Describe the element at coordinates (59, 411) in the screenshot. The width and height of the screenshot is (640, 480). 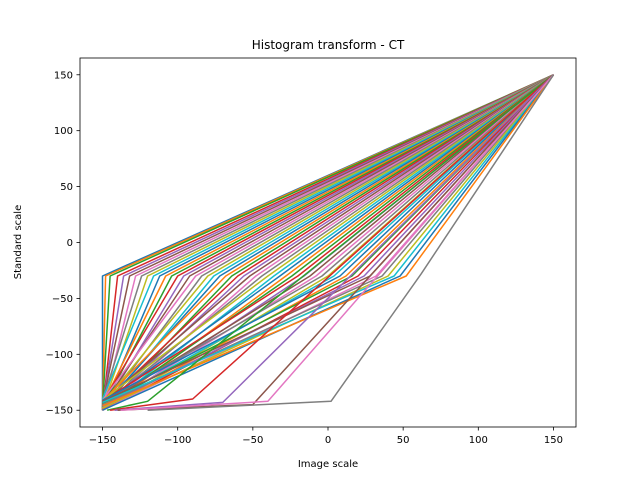
I see `y-tick-label: −150` at that location.